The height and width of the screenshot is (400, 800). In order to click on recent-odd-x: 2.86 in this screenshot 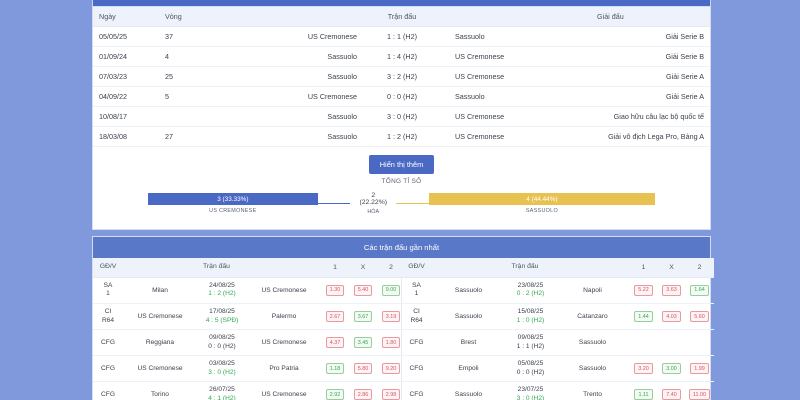, I will do `click(363, 390)`.